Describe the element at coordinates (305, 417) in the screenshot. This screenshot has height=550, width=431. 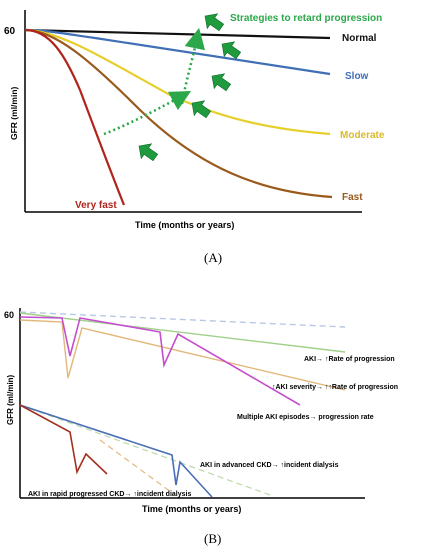
I see `annotation-multiple: Multiple AKI episodes→ progression rate` at that location.